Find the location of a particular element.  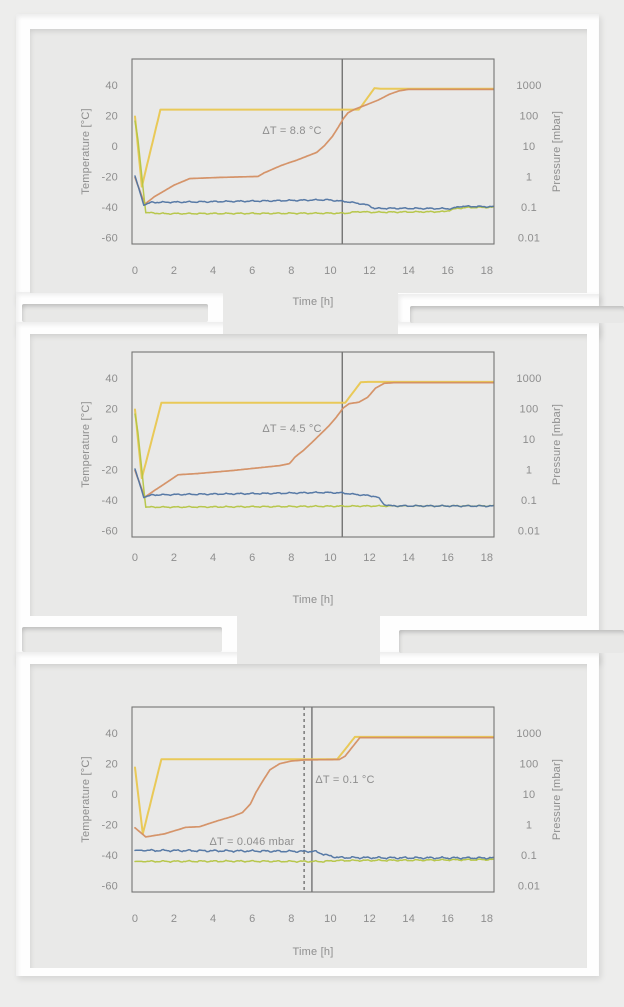

gap-1-right-bar is located at coordinates (517, 314).